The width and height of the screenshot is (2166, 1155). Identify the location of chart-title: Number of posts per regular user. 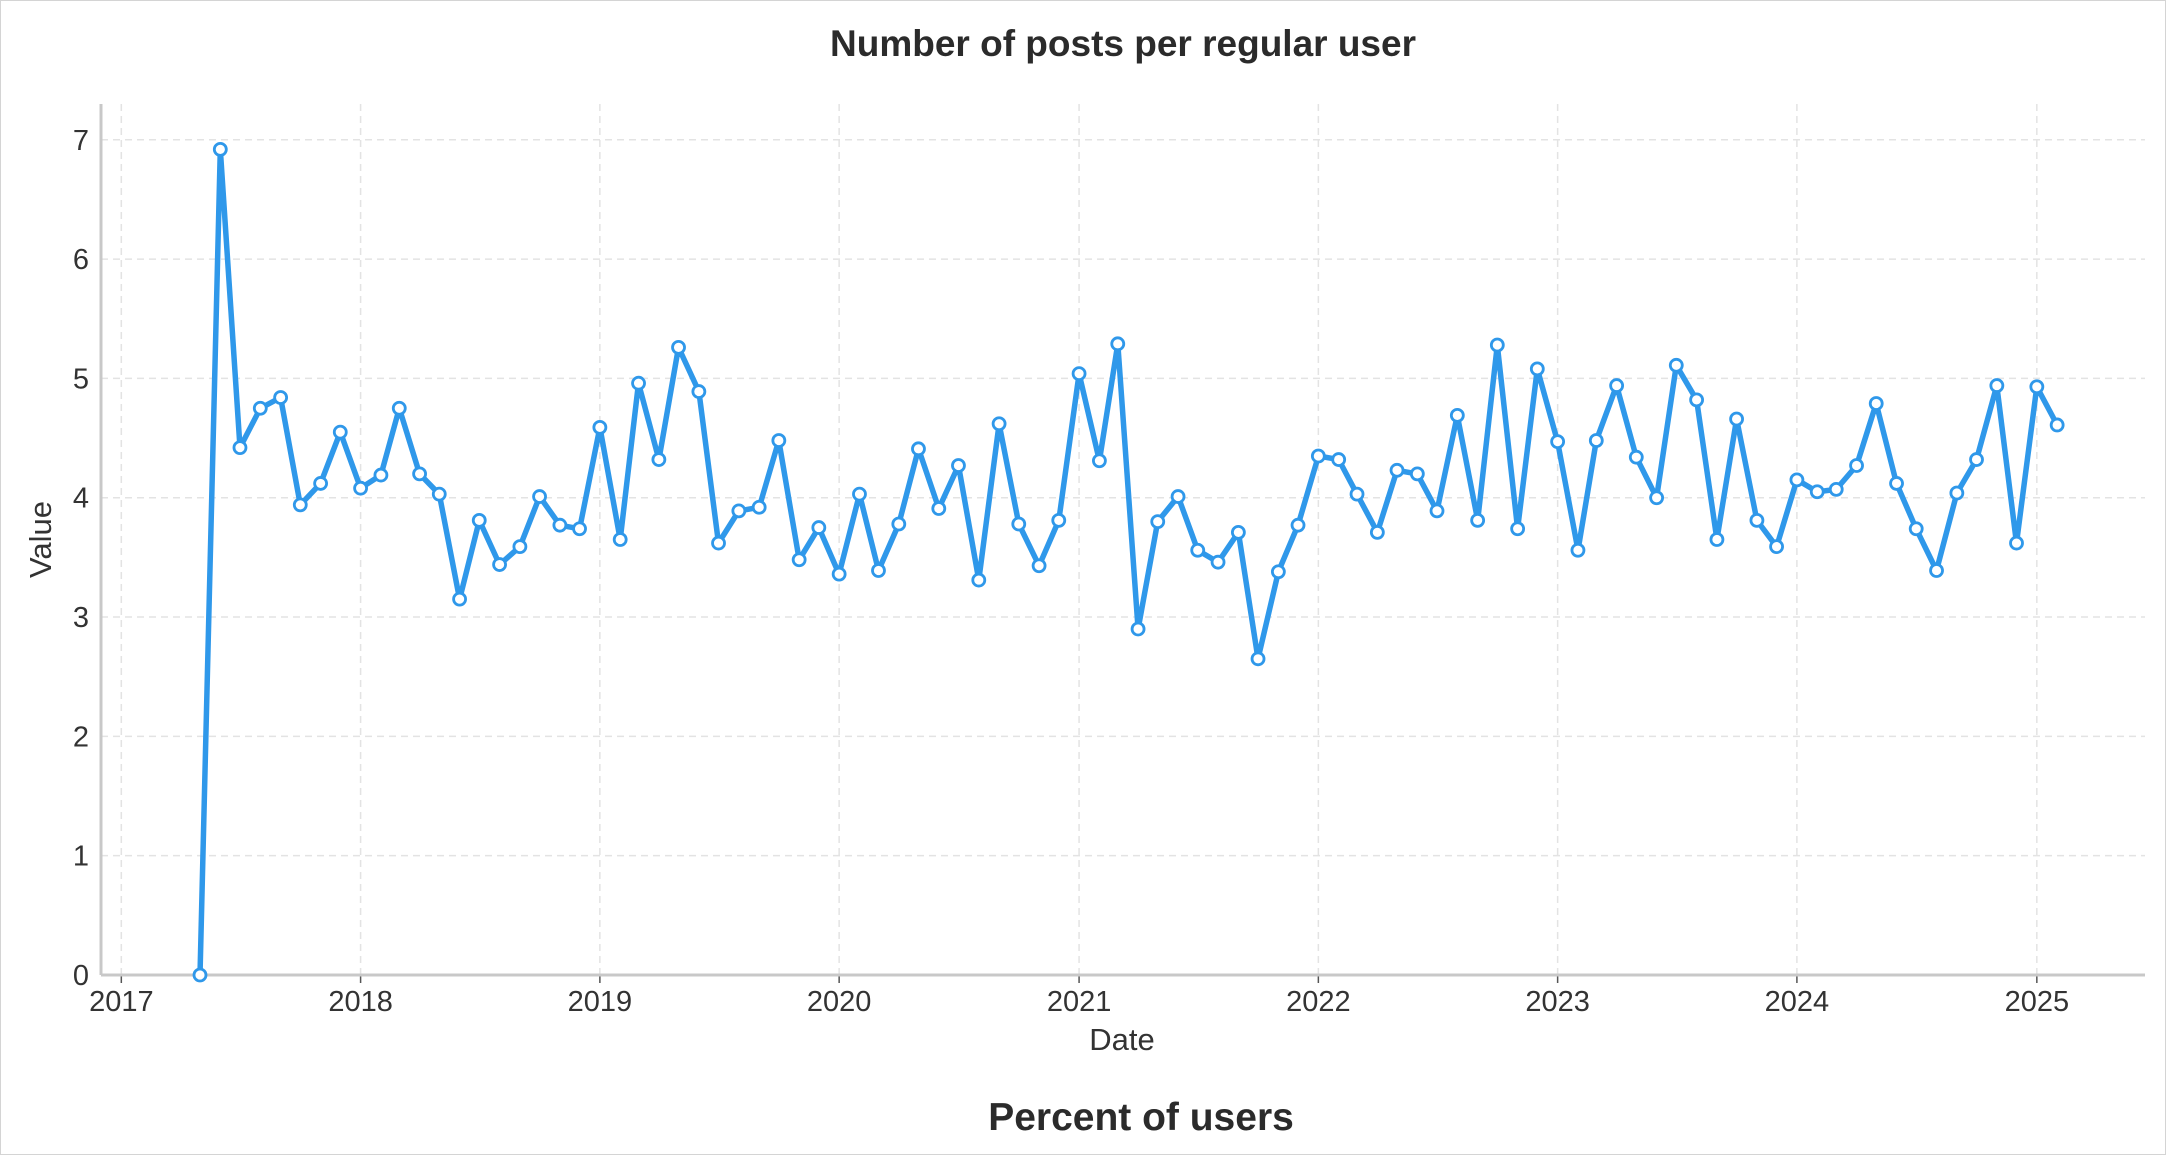
(1123, 43).